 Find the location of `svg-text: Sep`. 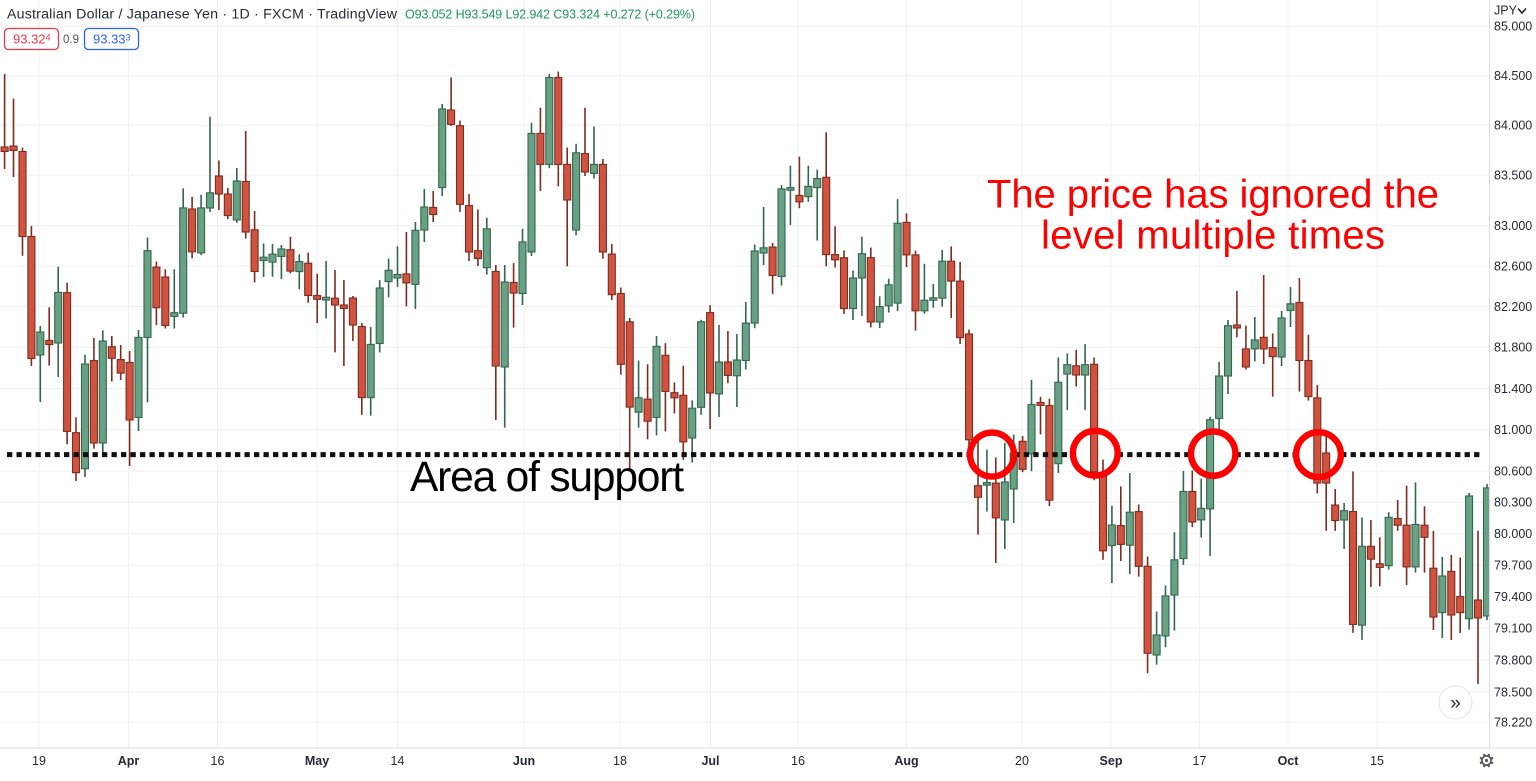

svg-text: Sep is located at coordinates (1111, 761).